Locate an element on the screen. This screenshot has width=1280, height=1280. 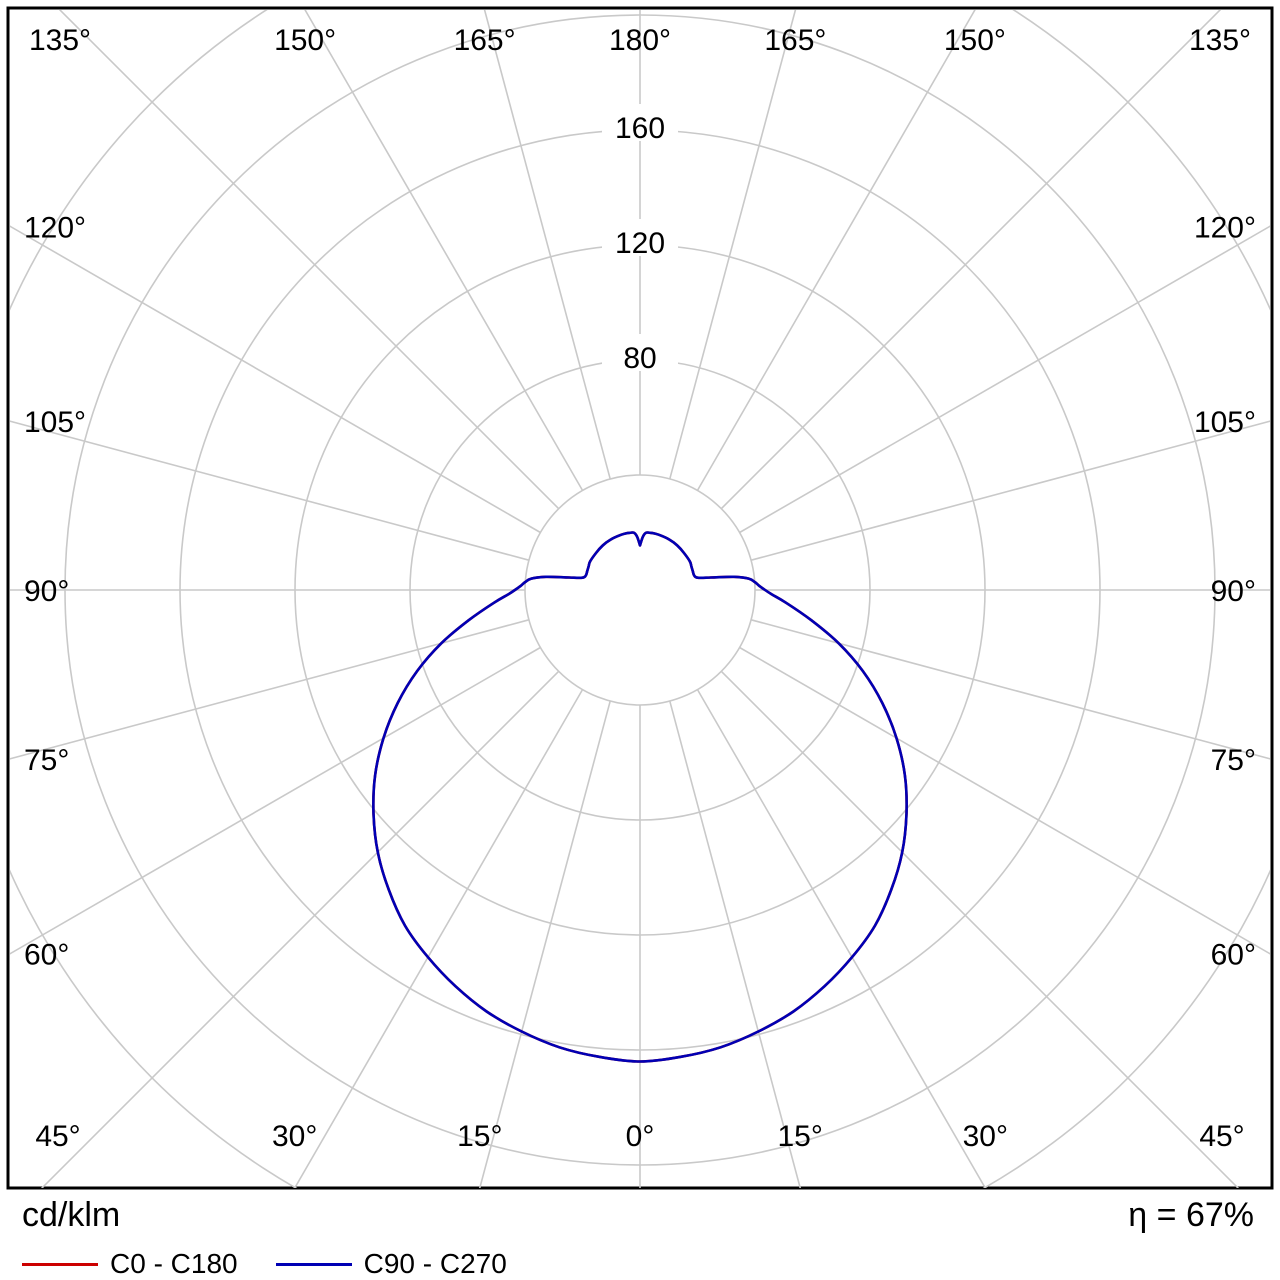
radial-tick-labels: 80 120 160 is located at coordinates (640, 239).